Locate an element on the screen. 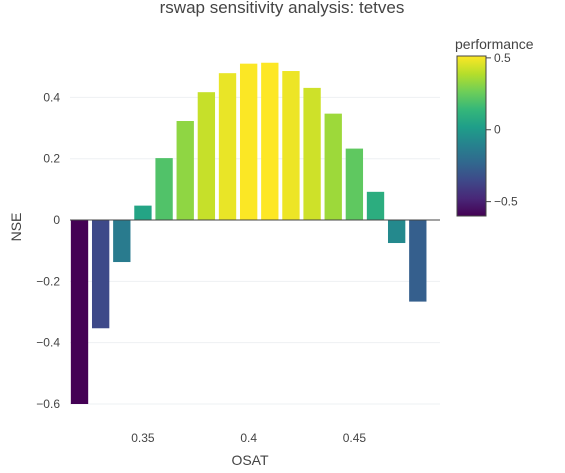 Image resolution: width=565 pixels, height=473 pixels. colorbar-ticks: −0.5 0 0.5 is located at coordinates (502, 130).